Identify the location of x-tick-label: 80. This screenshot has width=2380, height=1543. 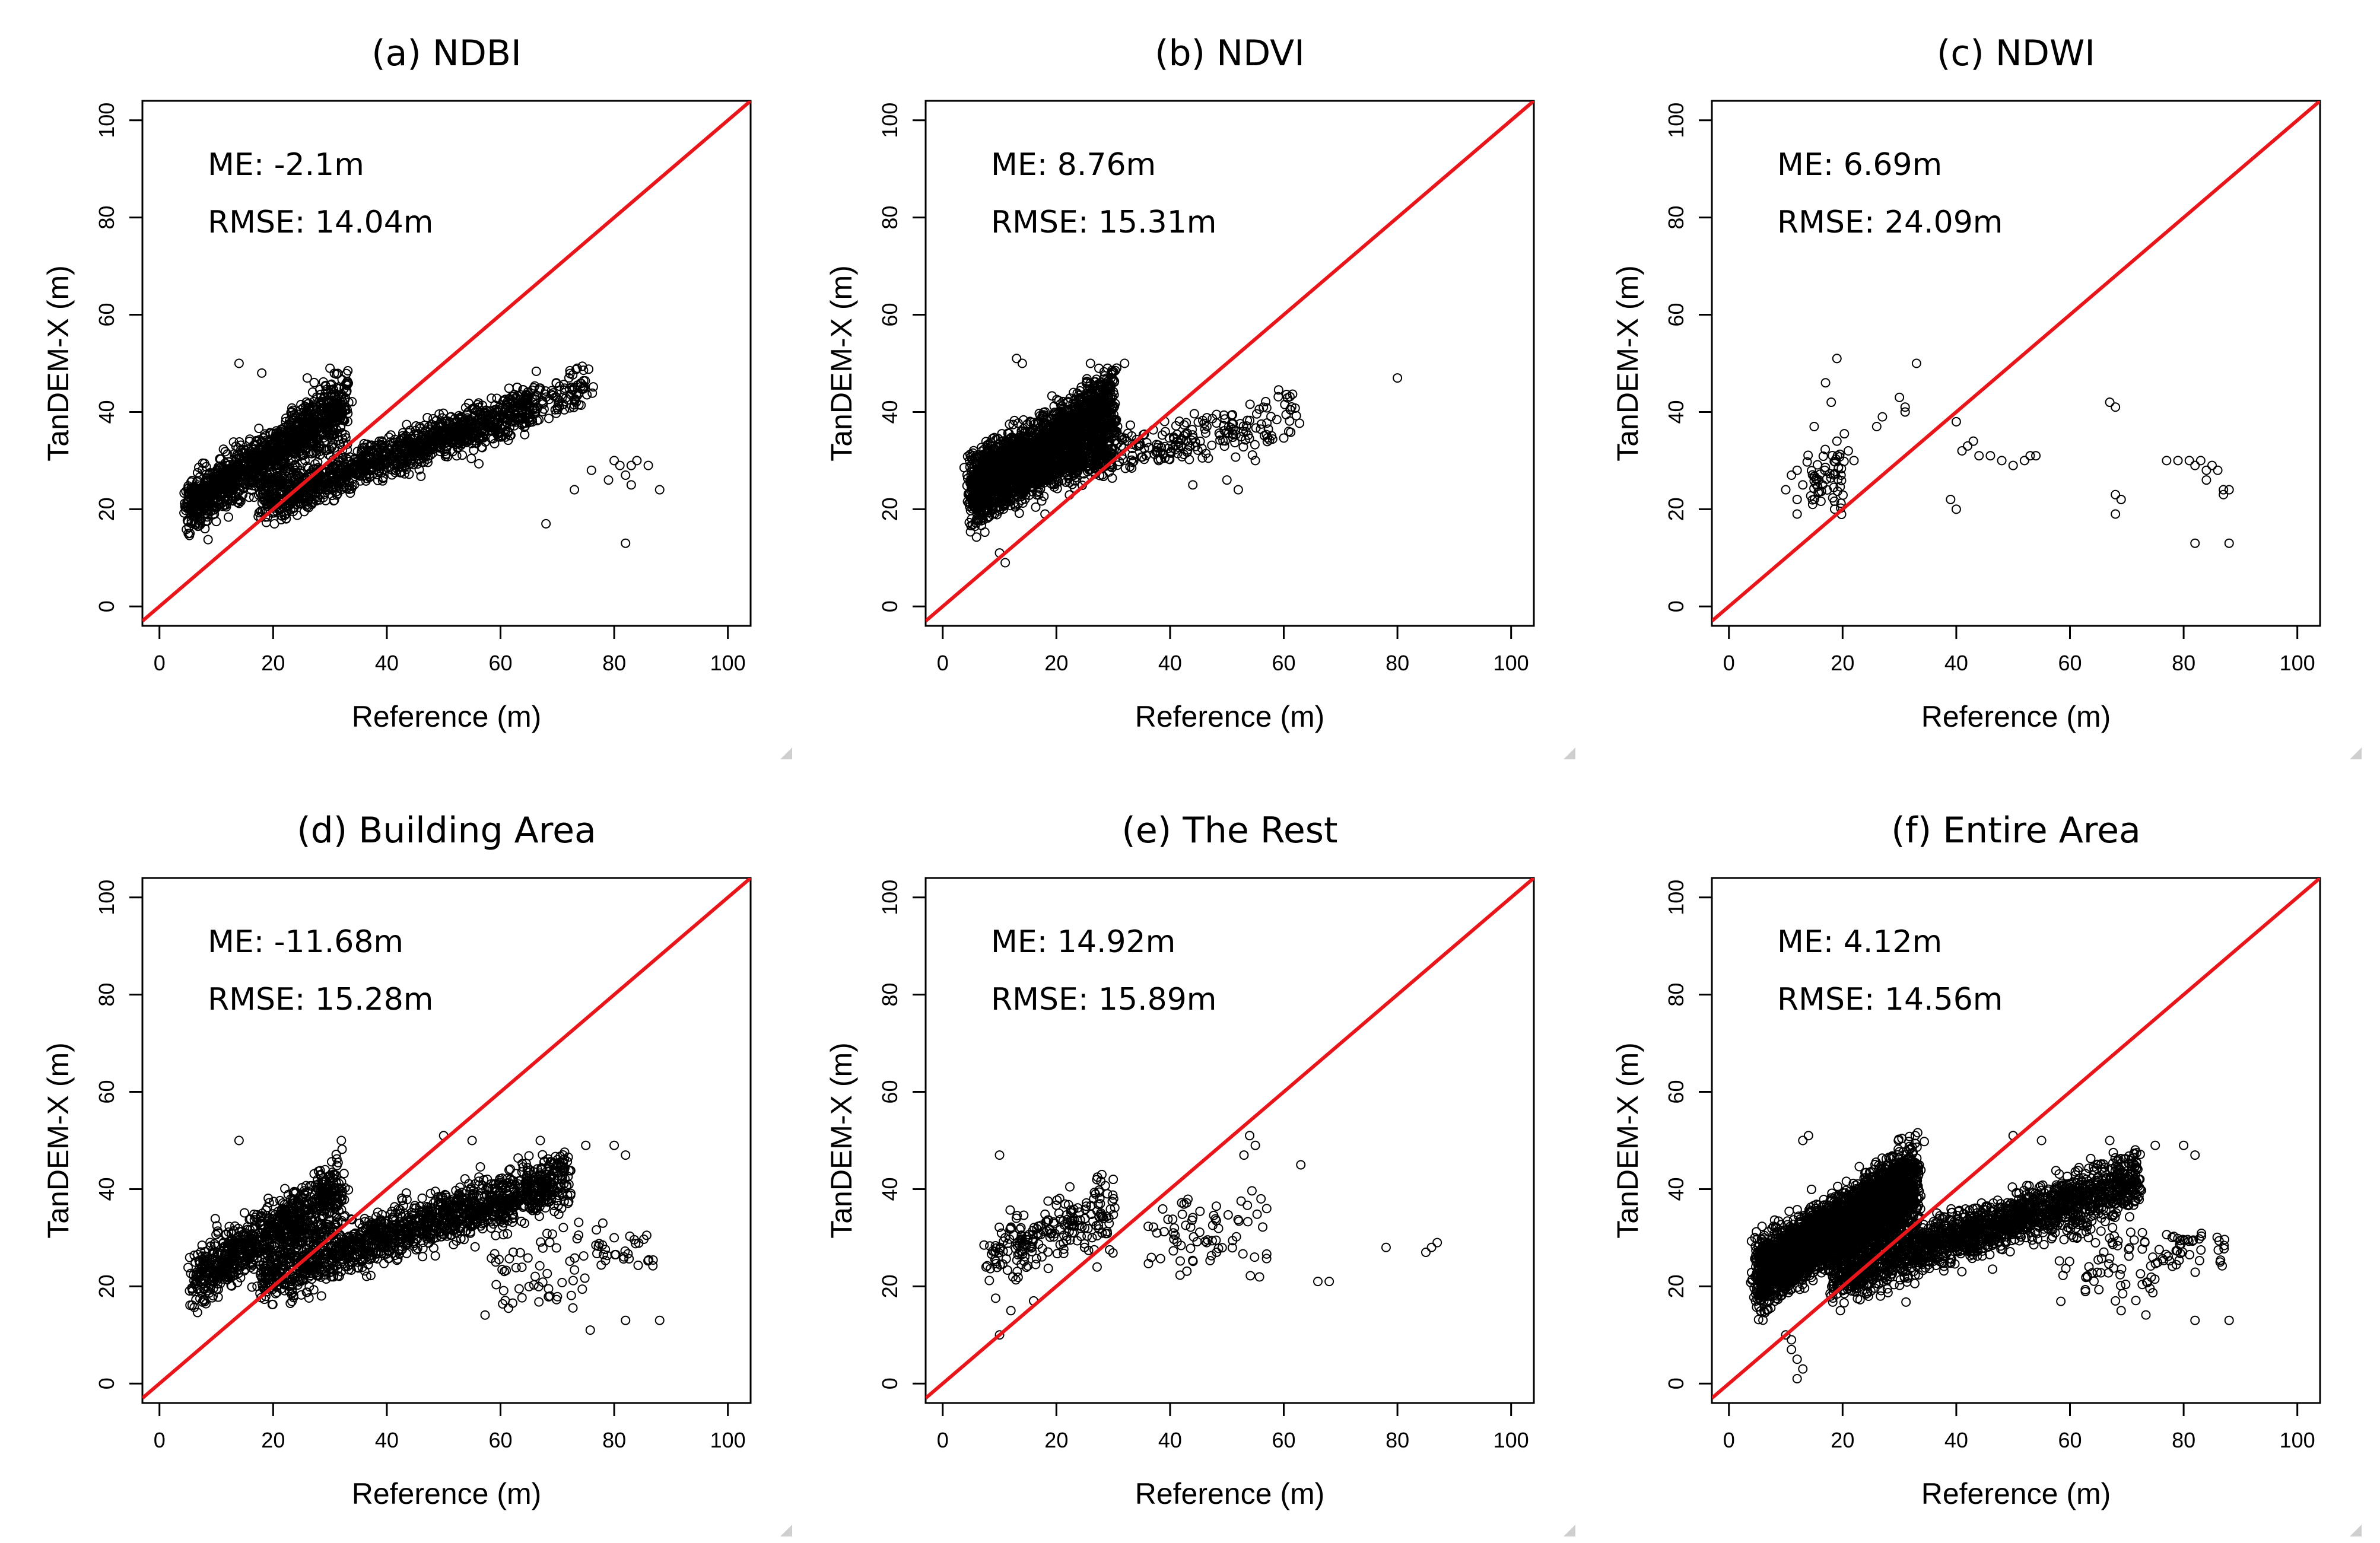
(1397, 663).